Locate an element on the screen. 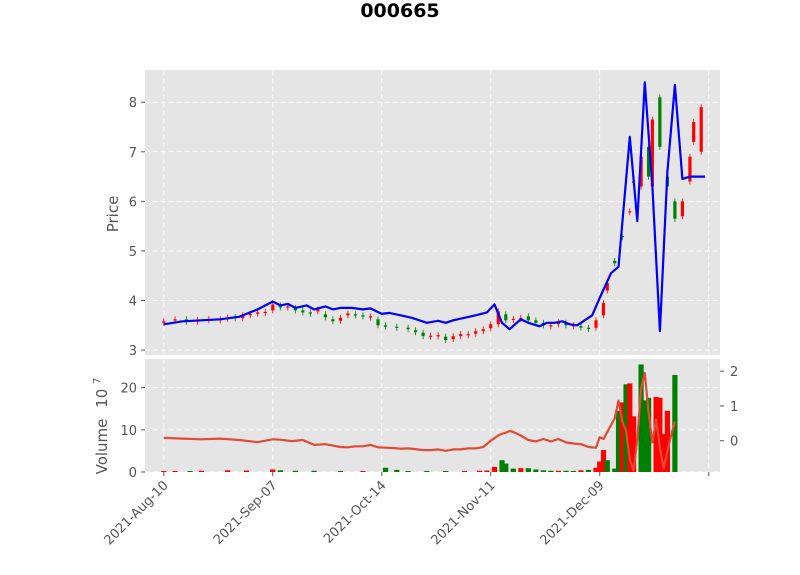 This screenshot has width=800, height=575. price-ytick-label: 3 is located at coordinates (133, 351).